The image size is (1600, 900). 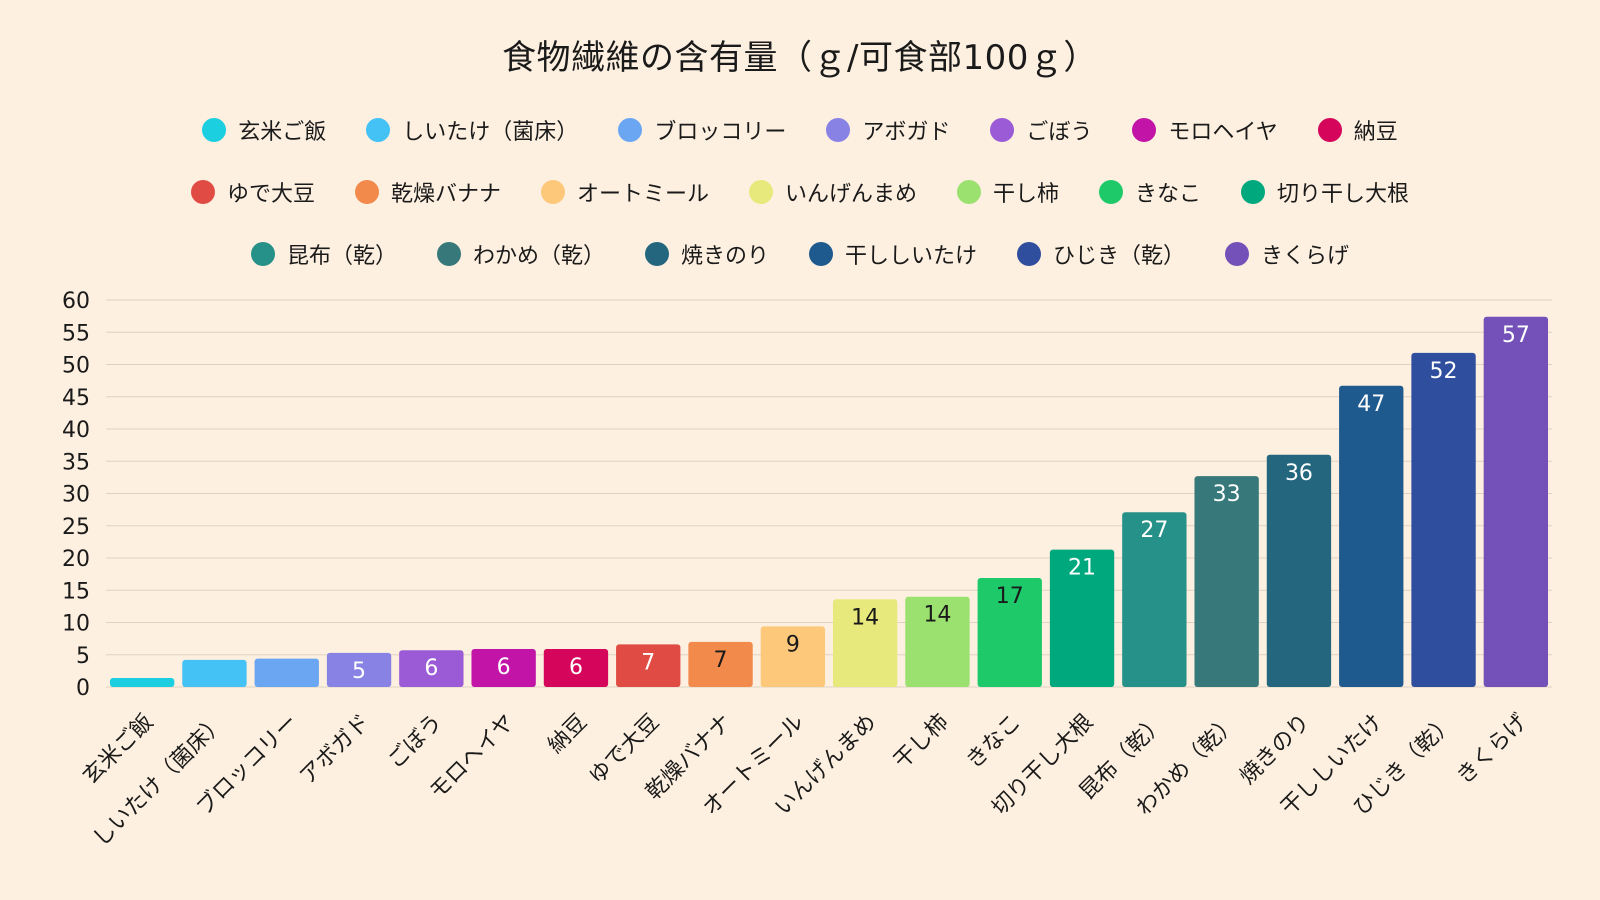 What do you see at coordinates (567, 734) in the screenshot?
I see `x-tick-label: 納豆` at bounding box center [567, 734].